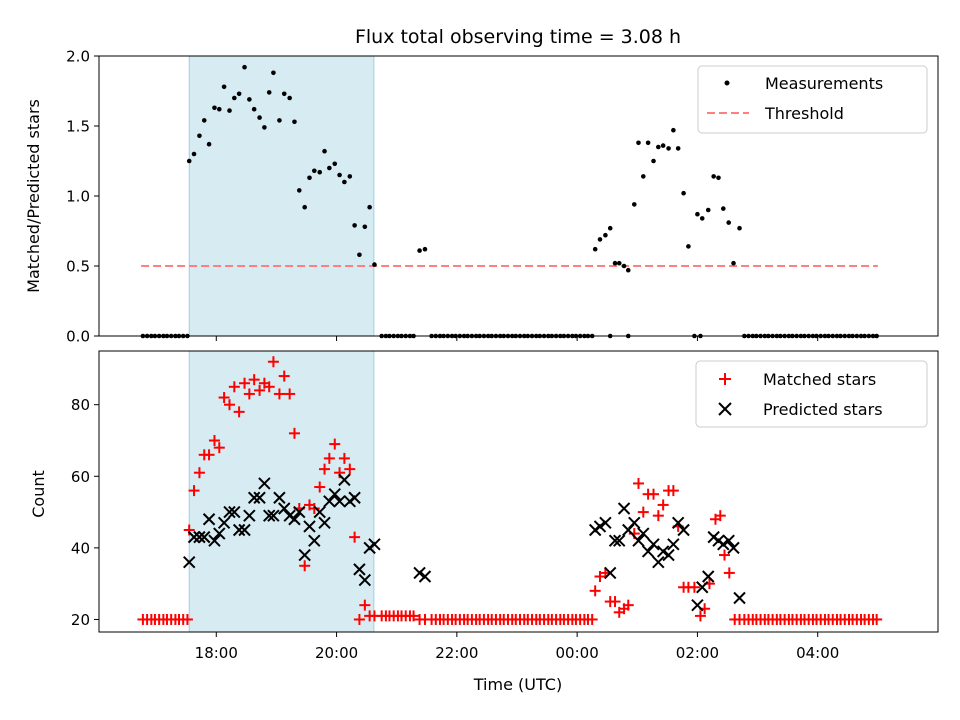 This screenshot has height=720, width=960. Describe the element at coordinates (78, 57) in the screenshot. I see `top-y-tick-label: 2.0` at that location.